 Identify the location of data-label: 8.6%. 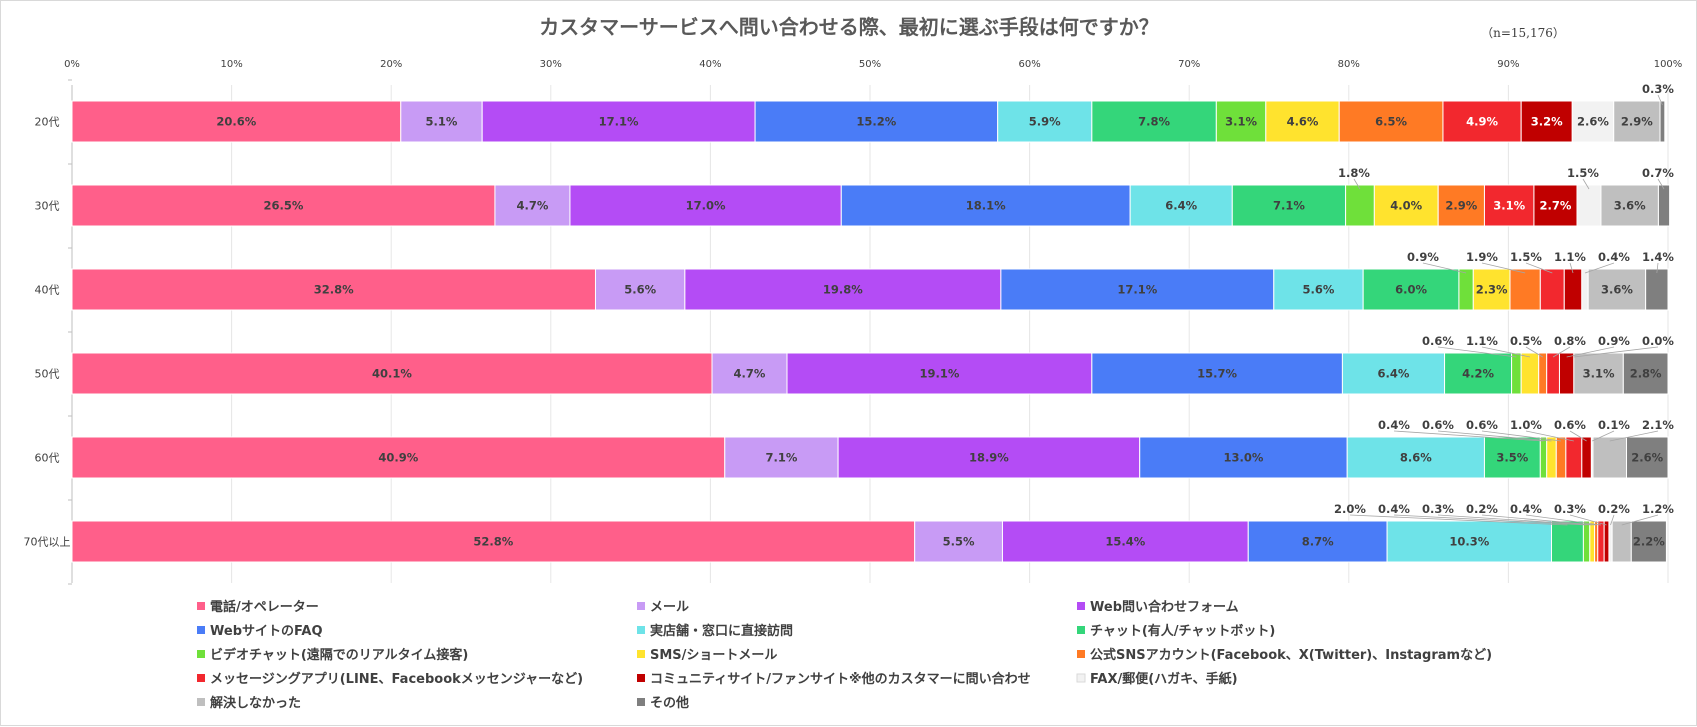
(1416, 458).